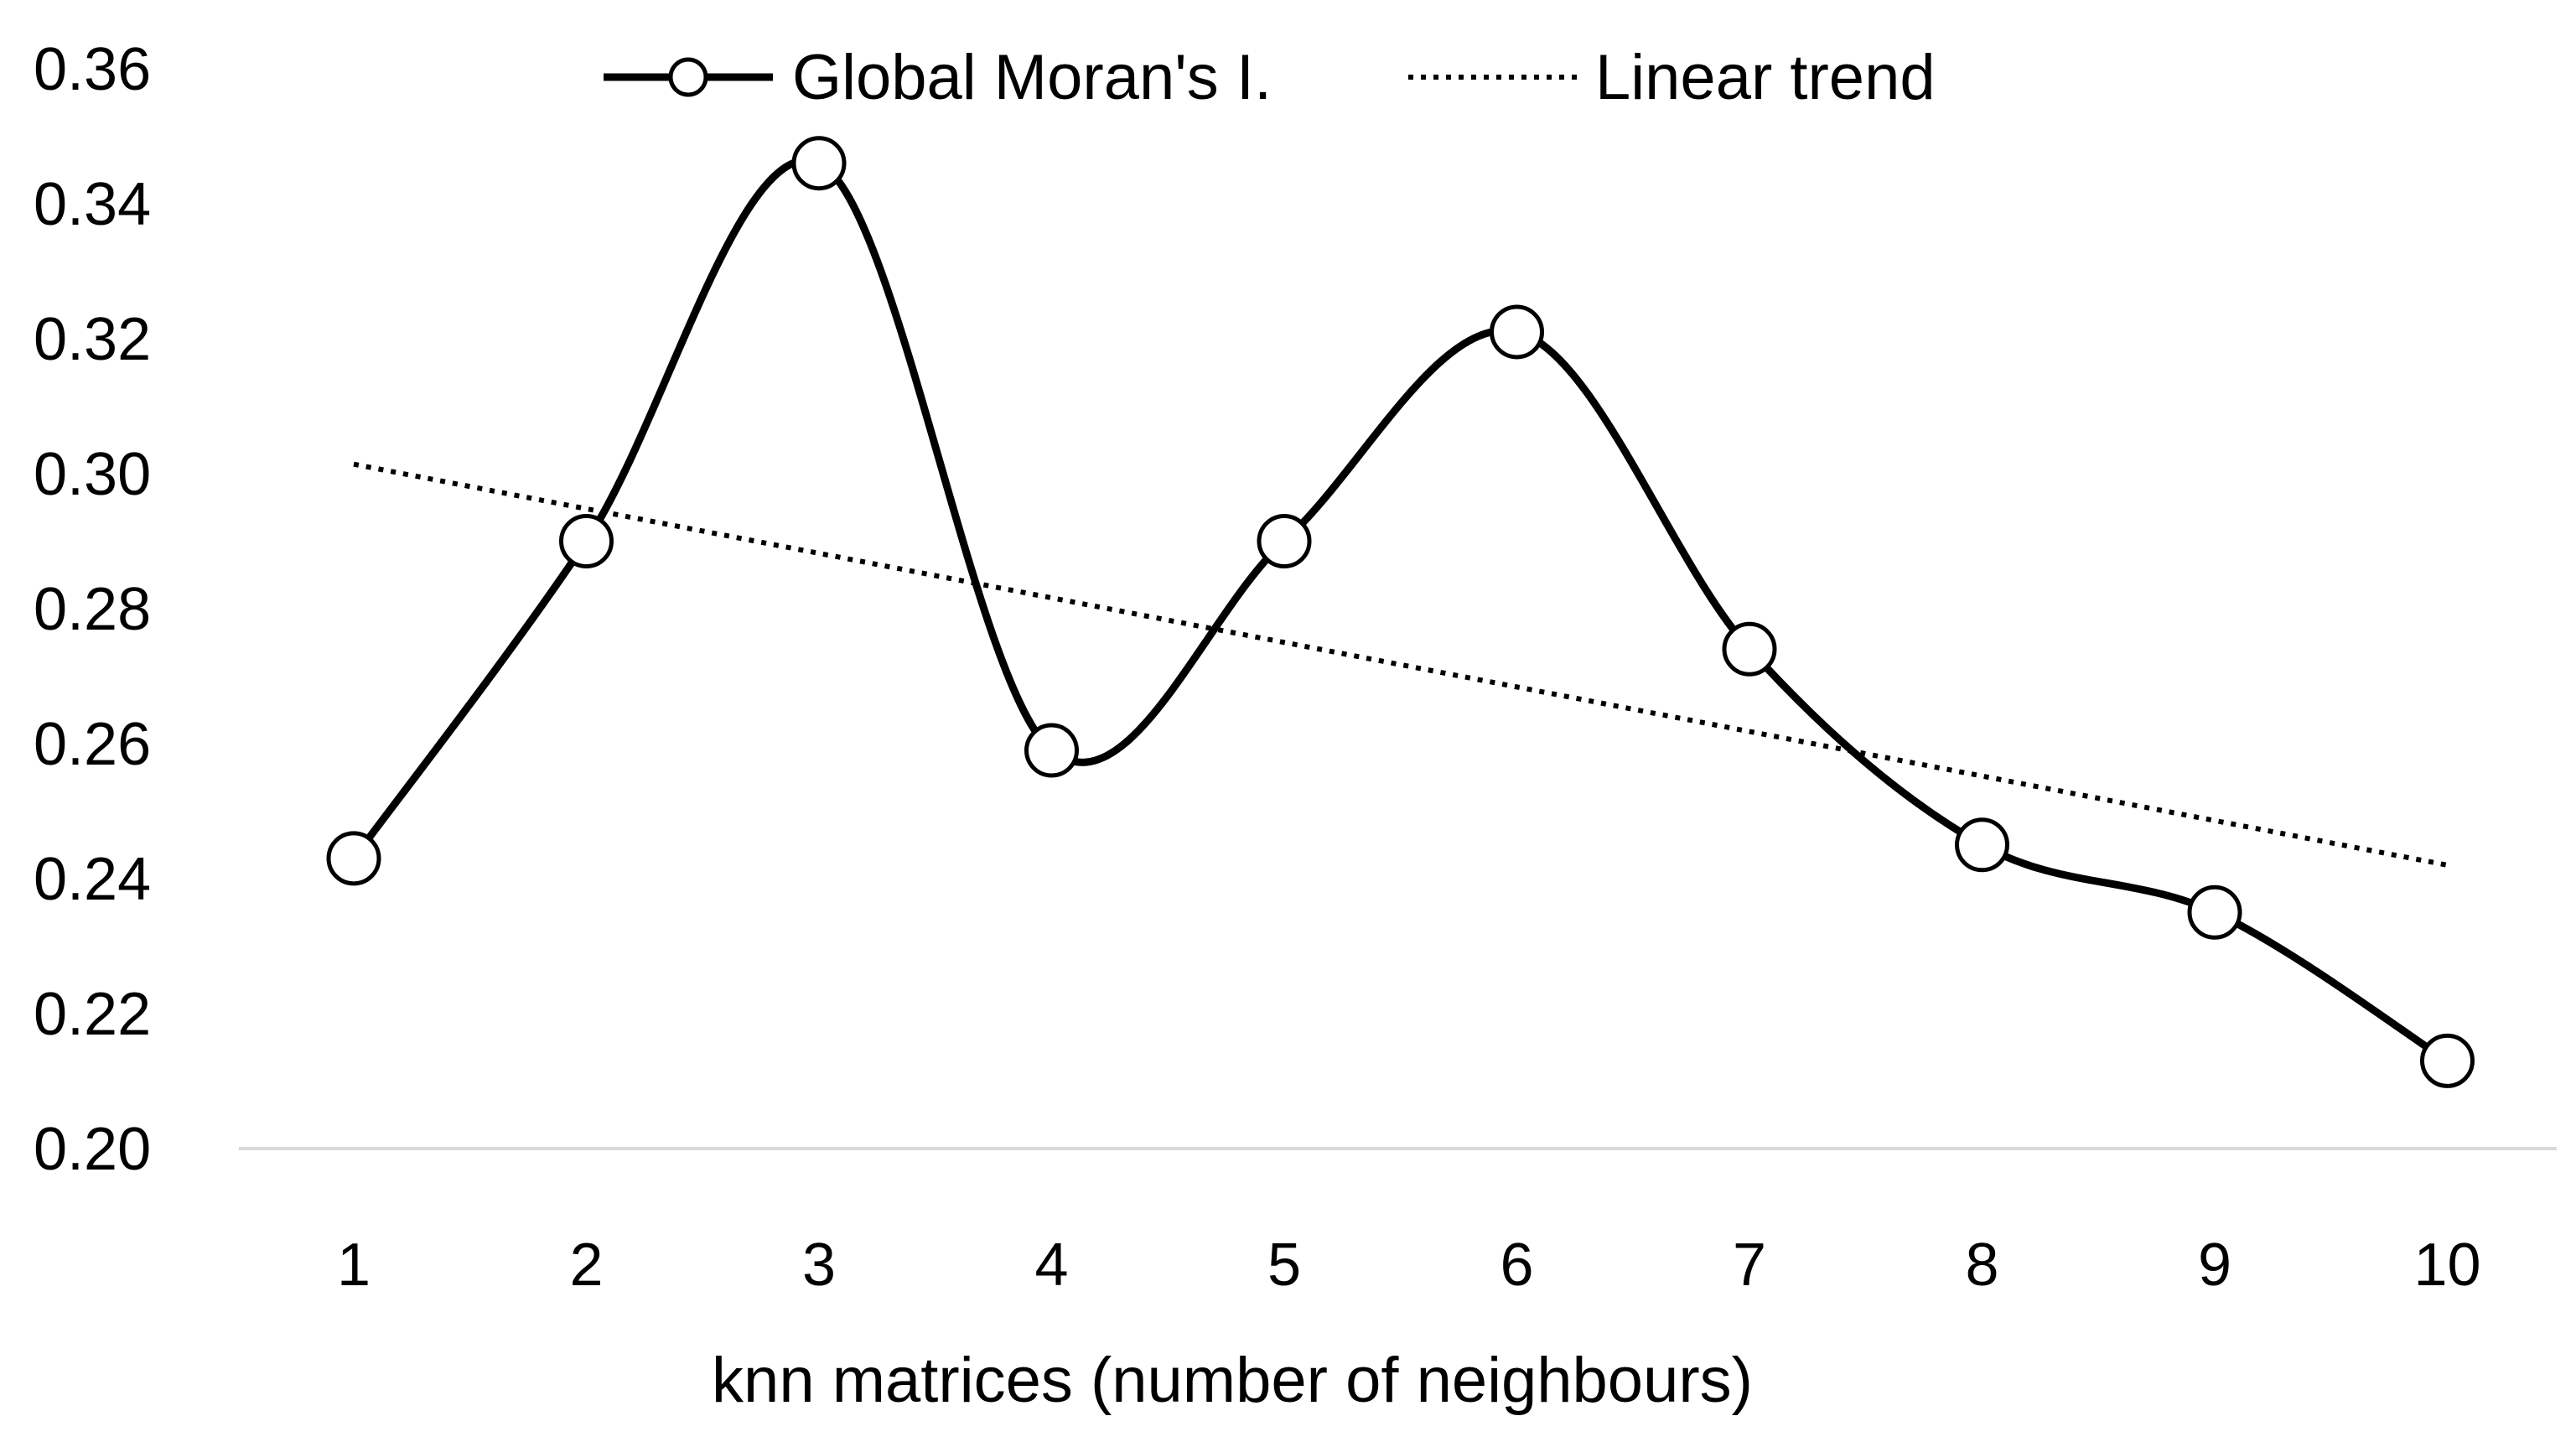 Image resolution: width=2576 pixels, height=1442 pixels. Describe the element at coordinates (1749, 1265) in the screenshot. I see `x-tick-label-7: 7` at that location.